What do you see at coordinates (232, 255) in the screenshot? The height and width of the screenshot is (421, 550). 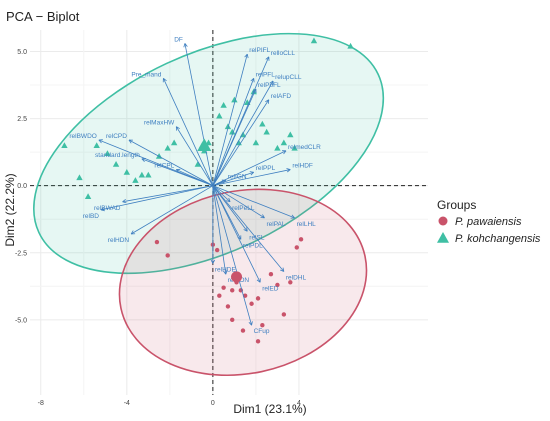 I see `arrow-CFup` at bounding box center [232, 255].